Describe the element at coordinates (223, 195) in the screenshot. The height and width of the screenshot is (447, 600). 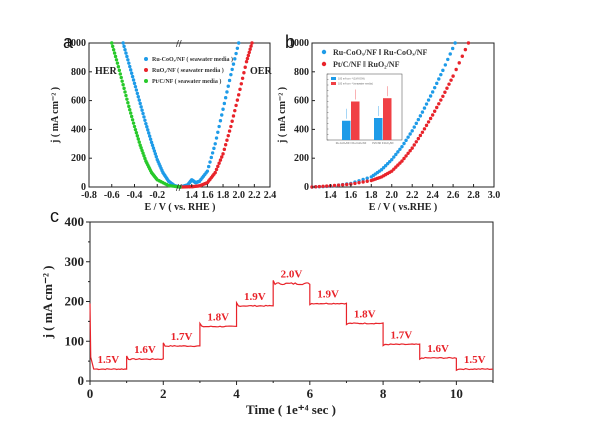
I see `panel-a-xtick-label: 1.8` at that location.